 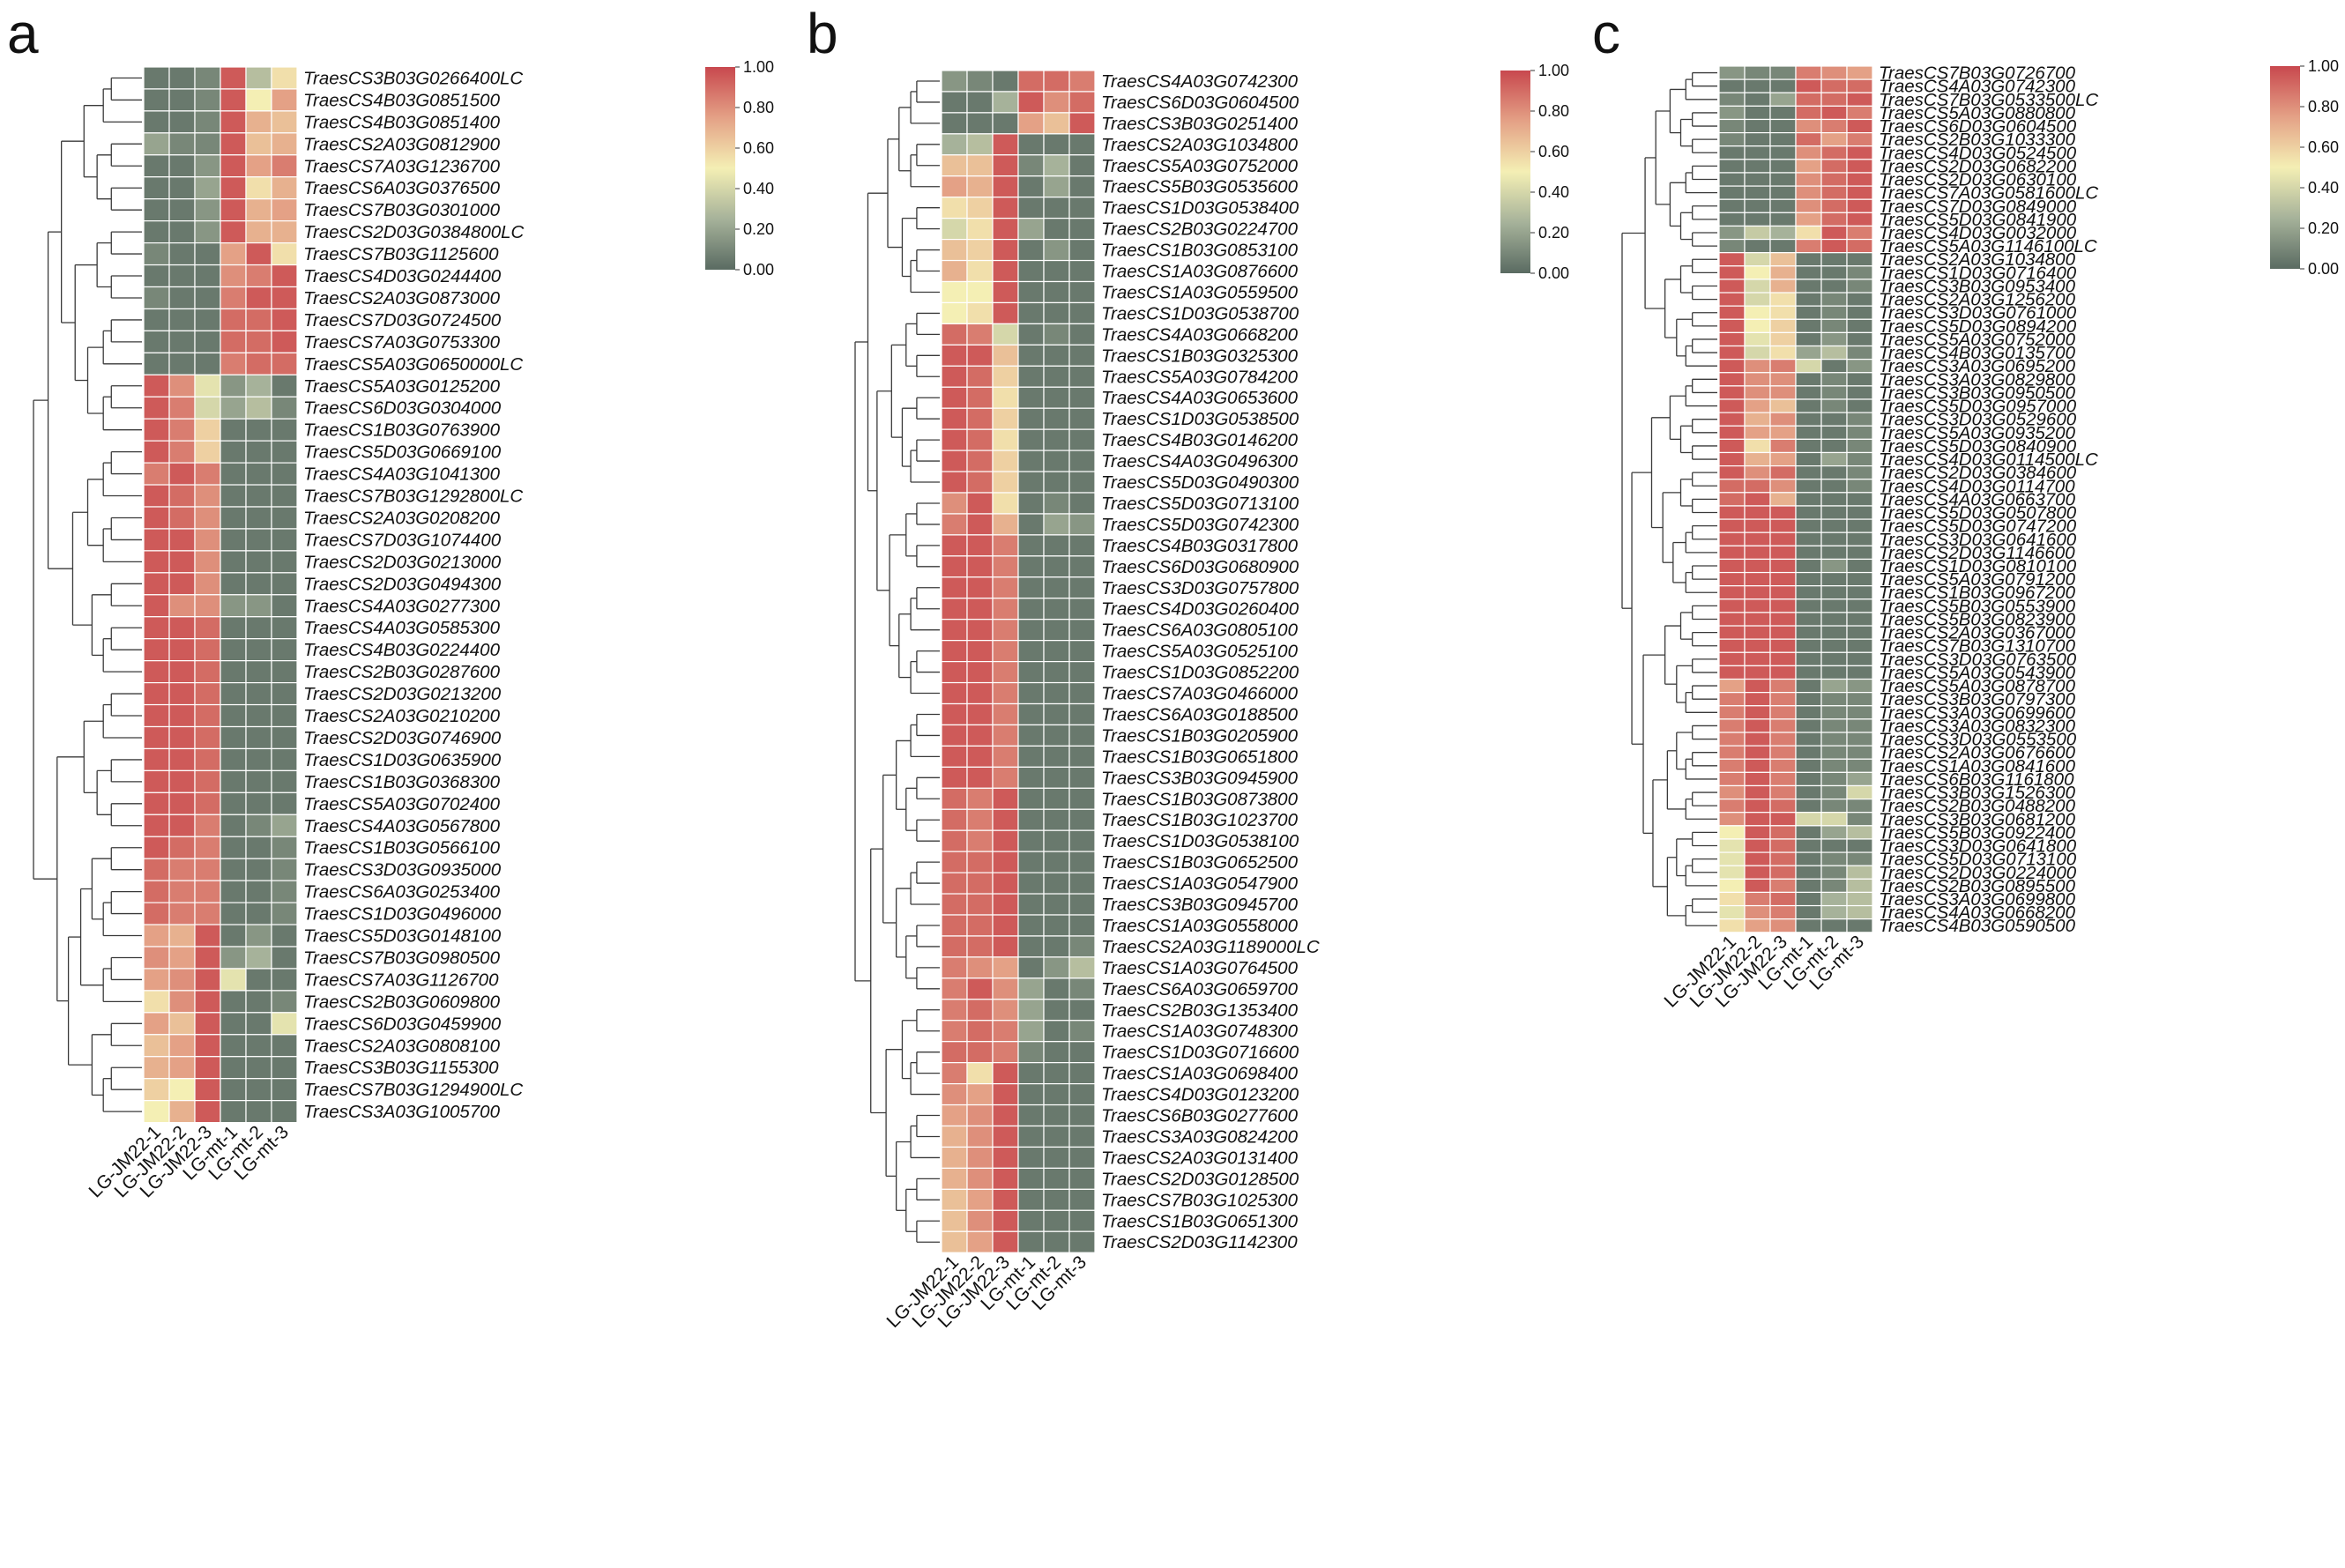 I want to click on gene-label: TraesCS5D03G0894200, so click(x=1978, y=326).